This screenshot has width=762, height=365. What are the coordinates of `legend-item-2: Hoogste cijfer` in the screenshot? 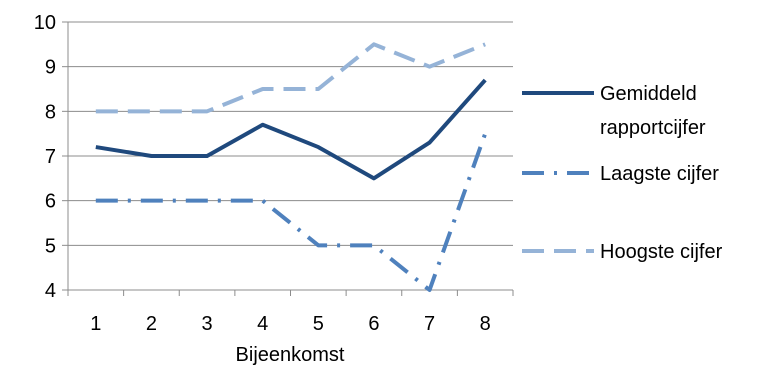 It's located at (622, 252).